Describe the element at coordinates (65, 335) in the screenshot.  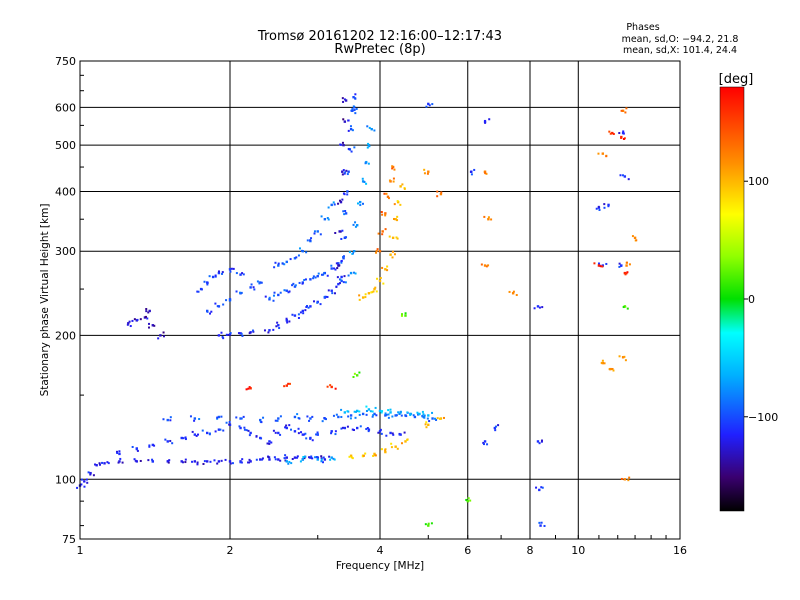
I see `y-tick-label: 200` at that location.